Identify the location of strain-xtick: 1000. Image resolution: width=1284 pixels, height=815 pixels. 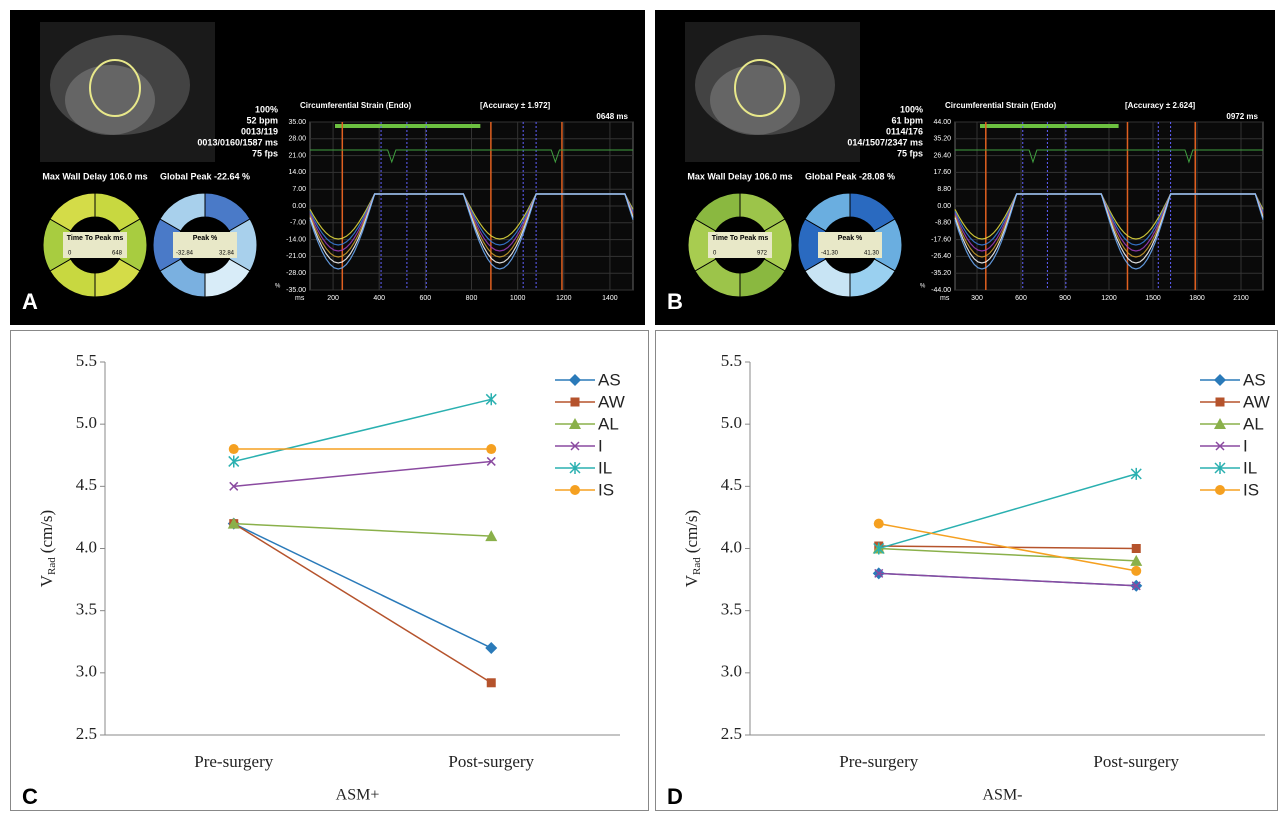
(518, 298).